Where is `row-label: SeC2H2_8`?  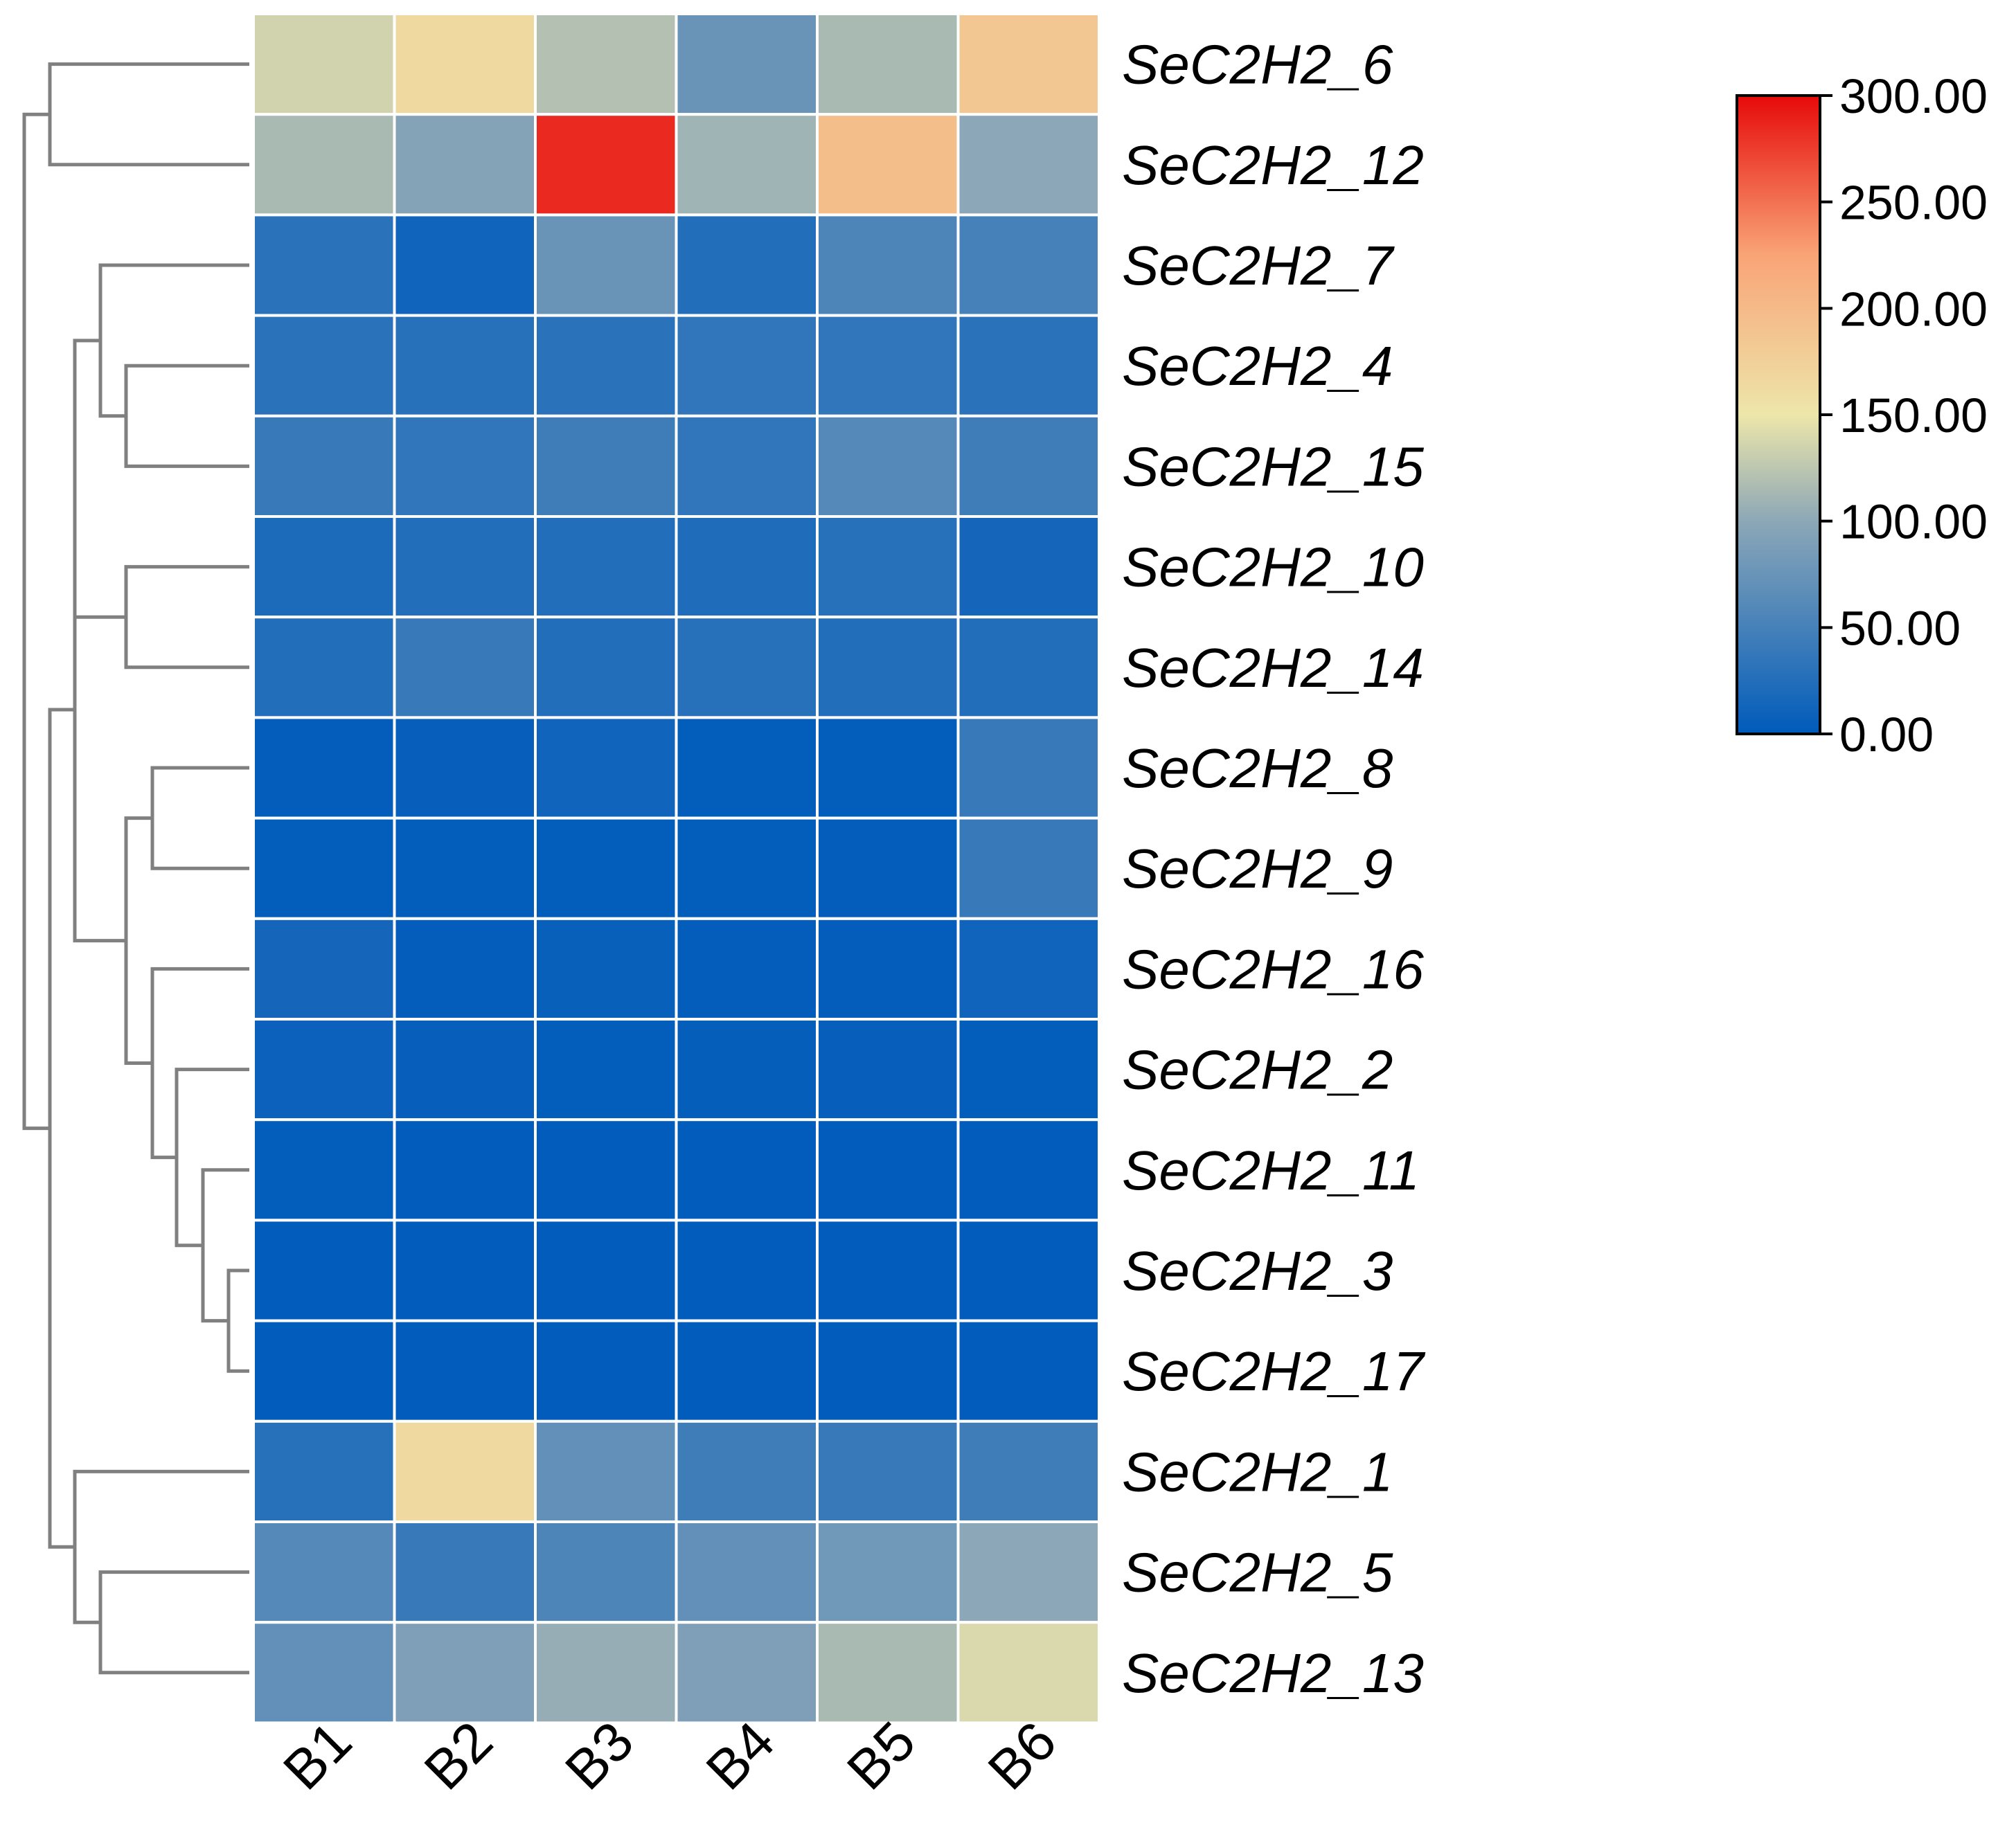
row-label: SeC2H2_8 is located at coordinates (1257, 768).